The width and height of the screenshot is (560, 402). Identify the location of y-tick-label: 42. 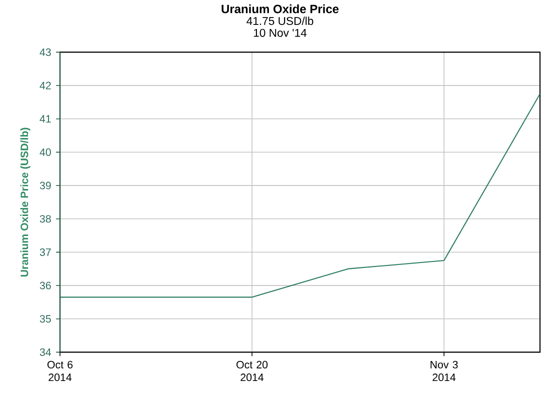
(45, 86).